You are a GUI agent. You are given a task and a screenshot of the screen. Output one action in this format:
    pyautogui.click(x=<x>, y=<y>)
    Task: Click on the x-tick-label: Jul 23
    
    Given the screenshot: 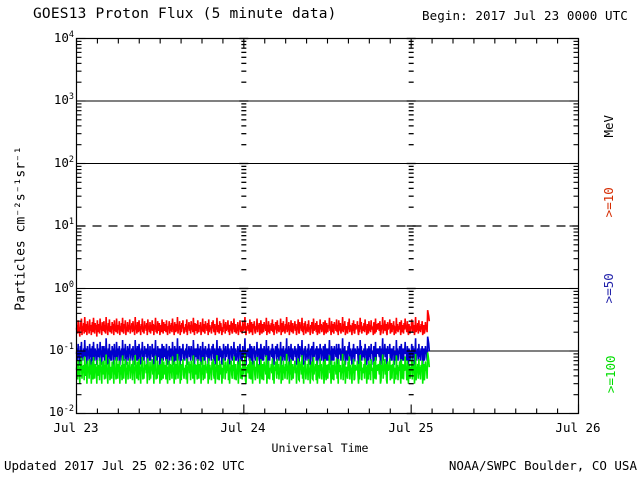 What is the action you would take?
    pyautogui.click(x=76, y=427)
    